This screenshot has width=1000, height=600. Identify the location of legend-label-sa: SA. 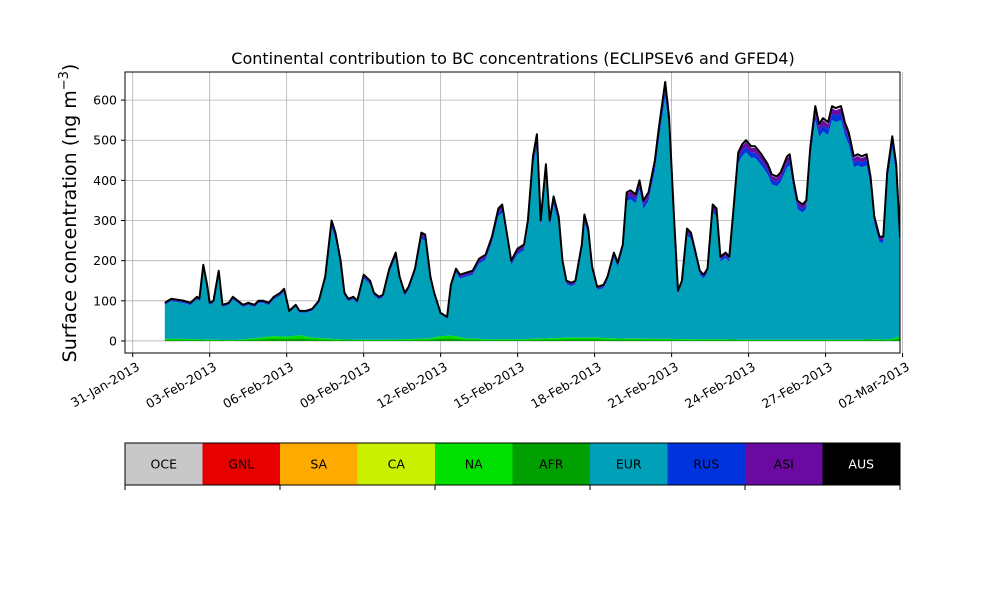
(318, 464).